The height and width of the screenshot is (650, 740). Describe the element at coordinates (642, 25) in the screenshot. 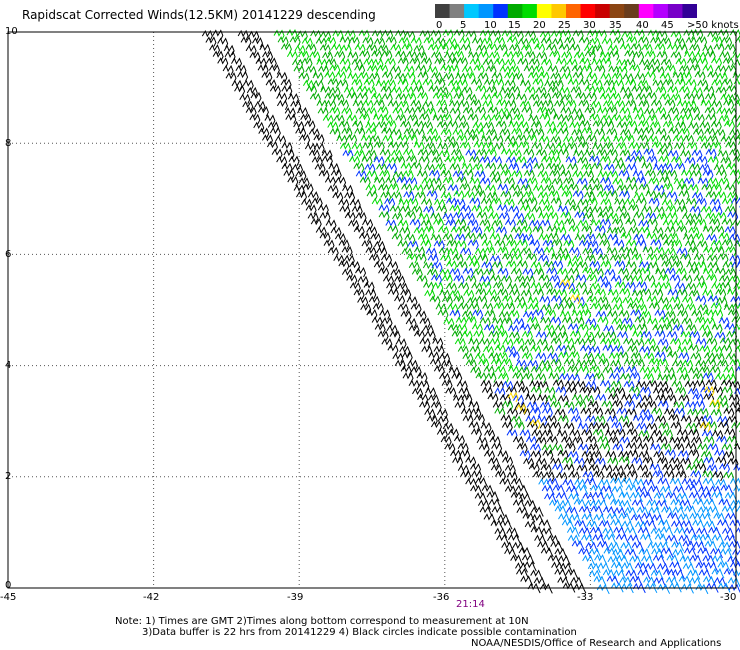

I see `scale-label-8: 40` at that location.